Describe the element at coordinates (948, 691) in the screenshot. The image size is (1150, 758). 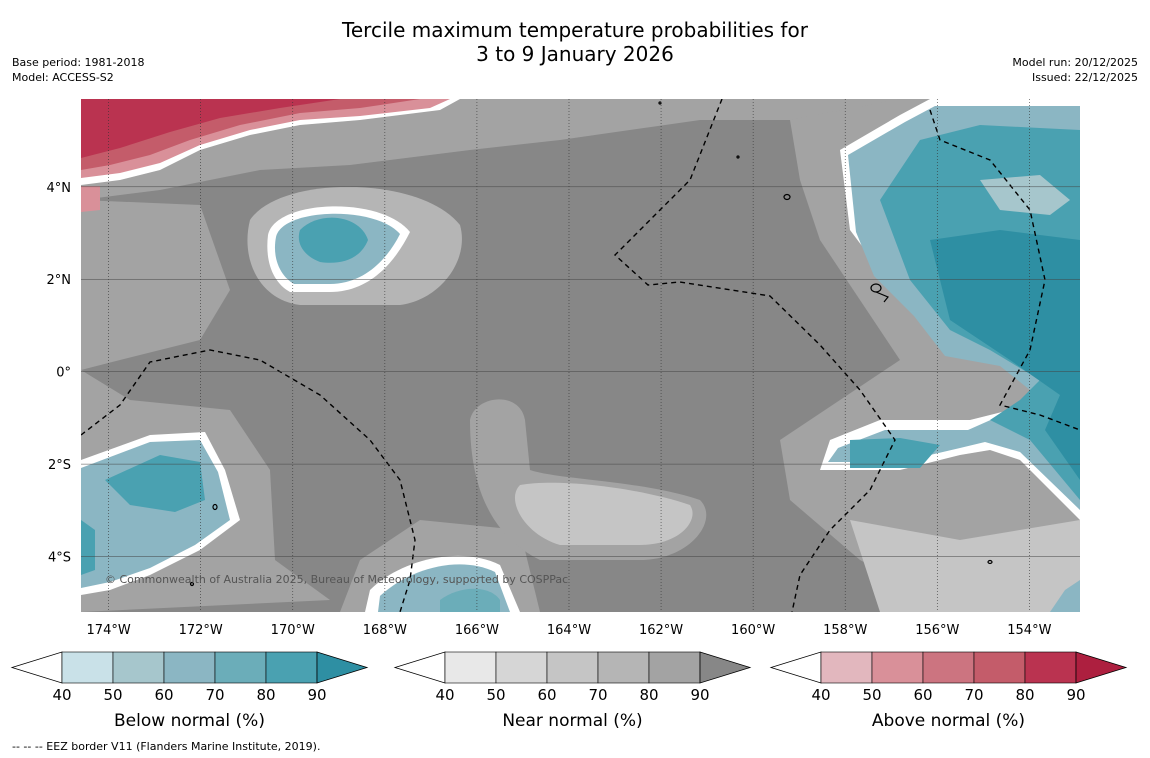
I see `colorbar: 40 50 60 70 80 90 Above normal (%)` at that location.